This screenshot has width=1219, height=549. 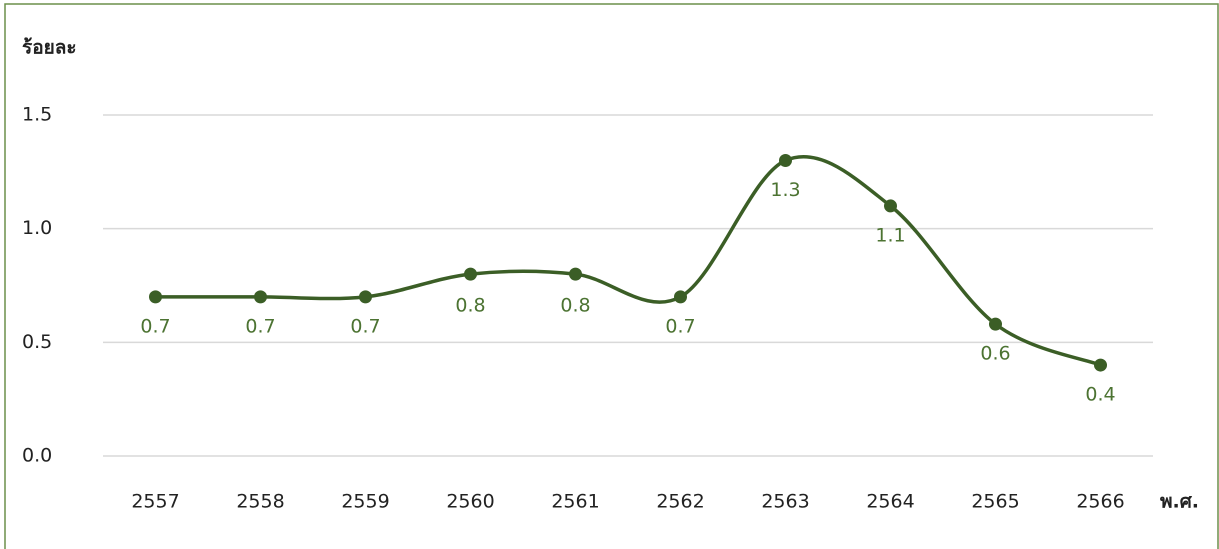 I want to click on data-label: 0.4, so click(x=1100, y=395).